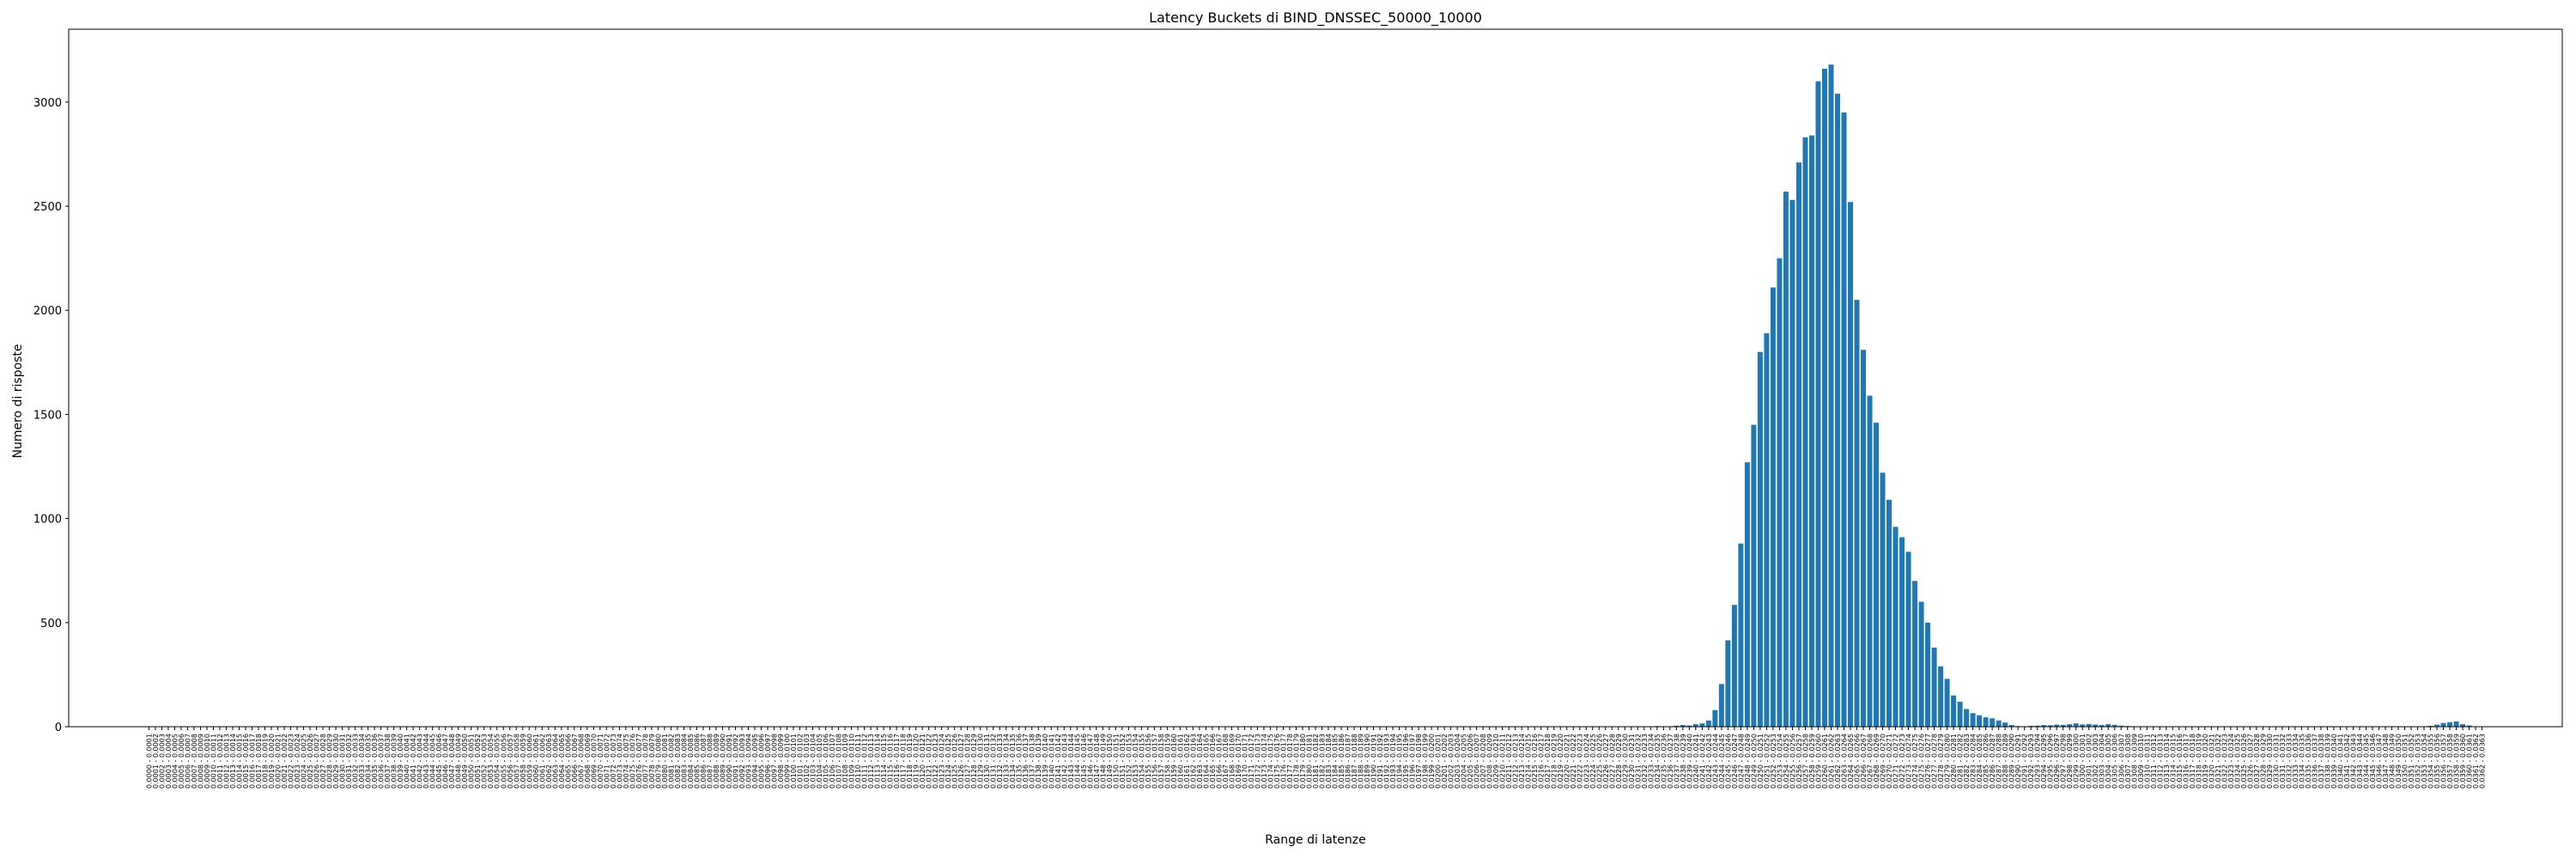  I want to click on x-tick-label: 0.0243 - 0.0244, so click(1715, 761).